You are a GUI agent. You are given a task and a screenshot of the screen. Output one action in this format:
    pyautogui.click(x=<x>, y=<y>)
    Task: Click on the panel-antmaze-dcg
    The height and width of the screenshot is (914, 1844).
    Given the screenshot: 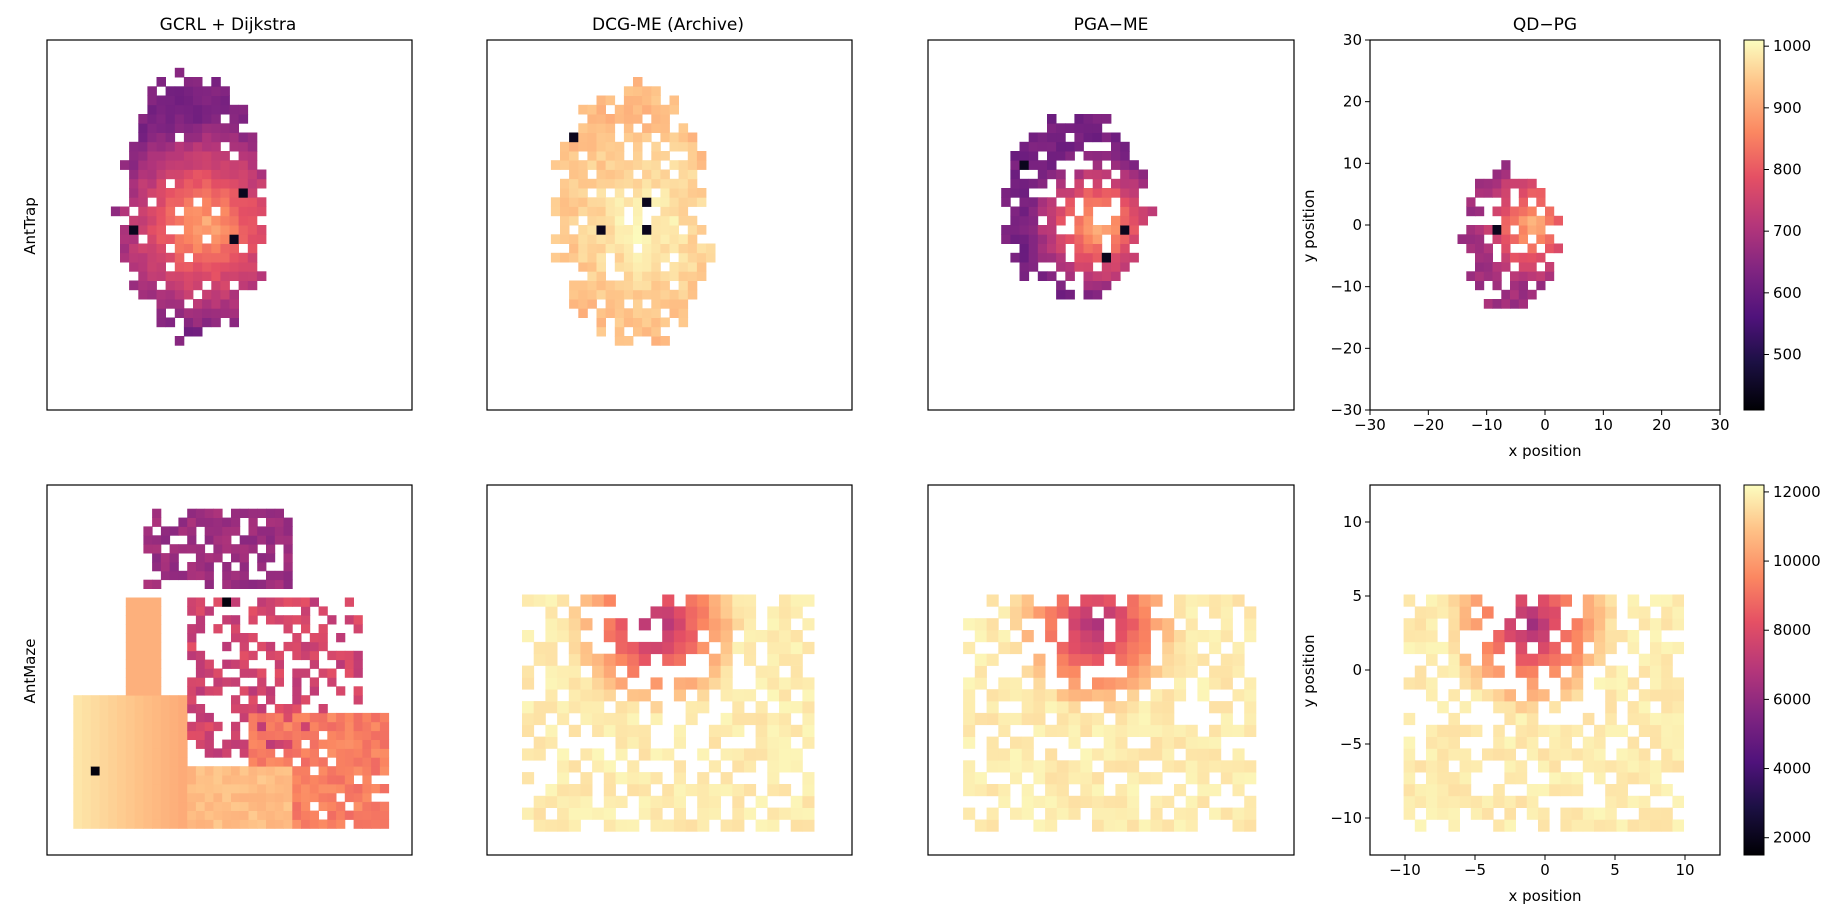 What is the action you would take?
    pyautogui.click(x=669, y=670)
    